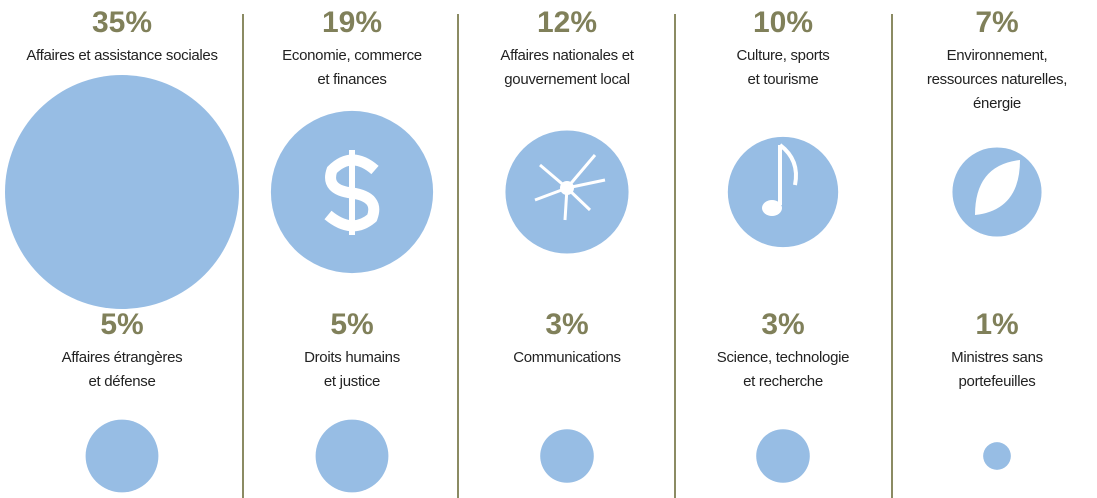  I want to click on percent-label: 12%, so click(567, 22).